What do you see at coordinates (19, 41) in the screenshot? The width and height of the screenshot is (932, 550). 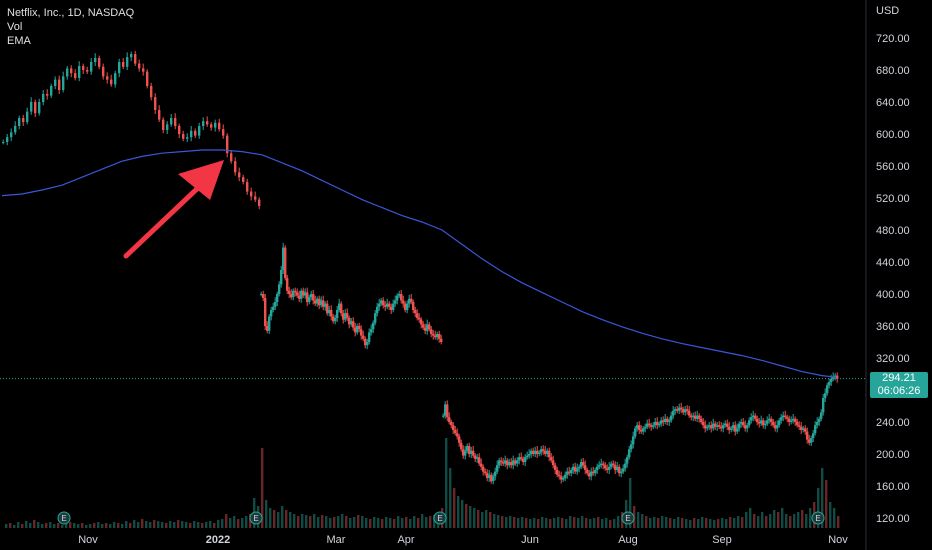 I see `legend-ema: EMA` at bounding box center [19, 41].